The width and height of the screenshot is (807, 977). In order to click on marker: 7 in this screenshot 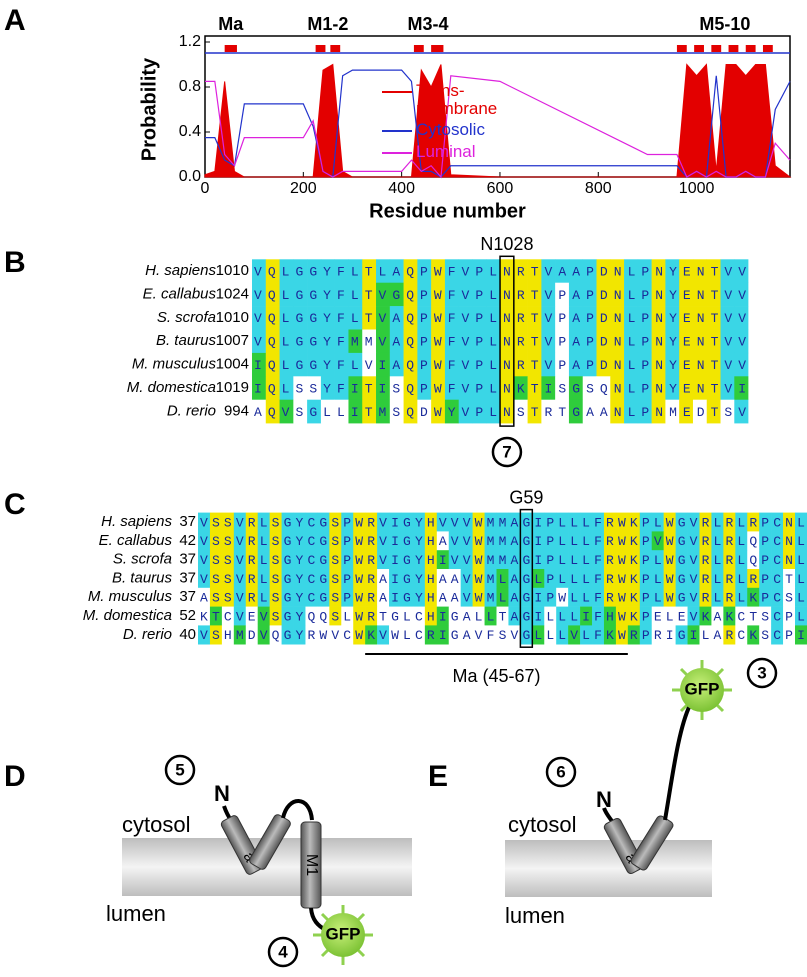, I will do `click(506, 451)`.